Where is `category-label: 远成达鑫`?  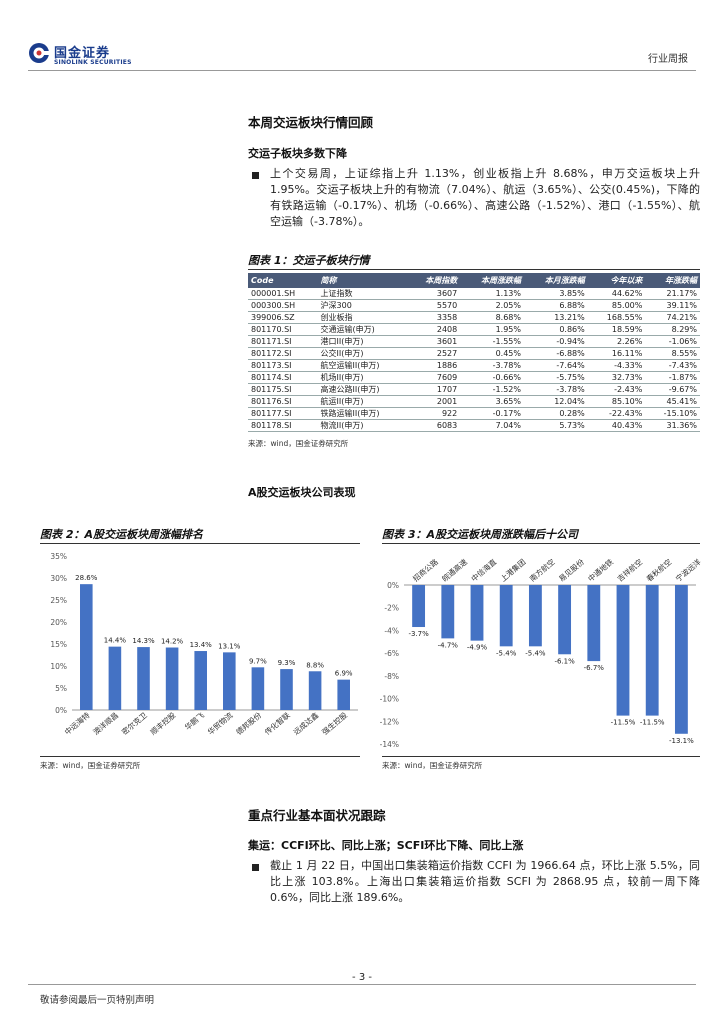
category-label: 远成达鑫 is located at coordinates (306, 723).